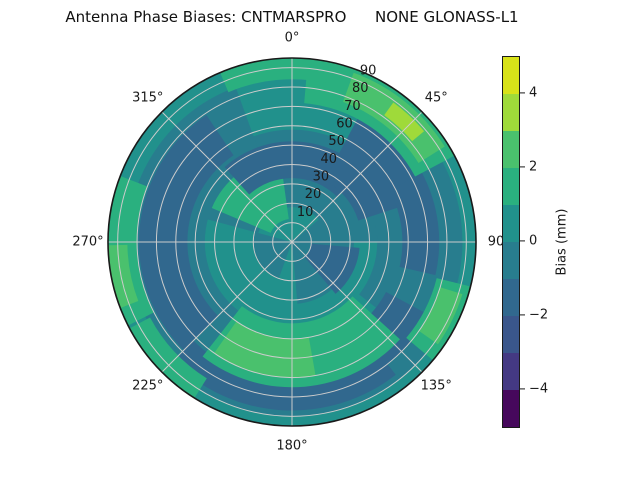  I want to click on region-top-edge-green-arc, so click(275, 75).